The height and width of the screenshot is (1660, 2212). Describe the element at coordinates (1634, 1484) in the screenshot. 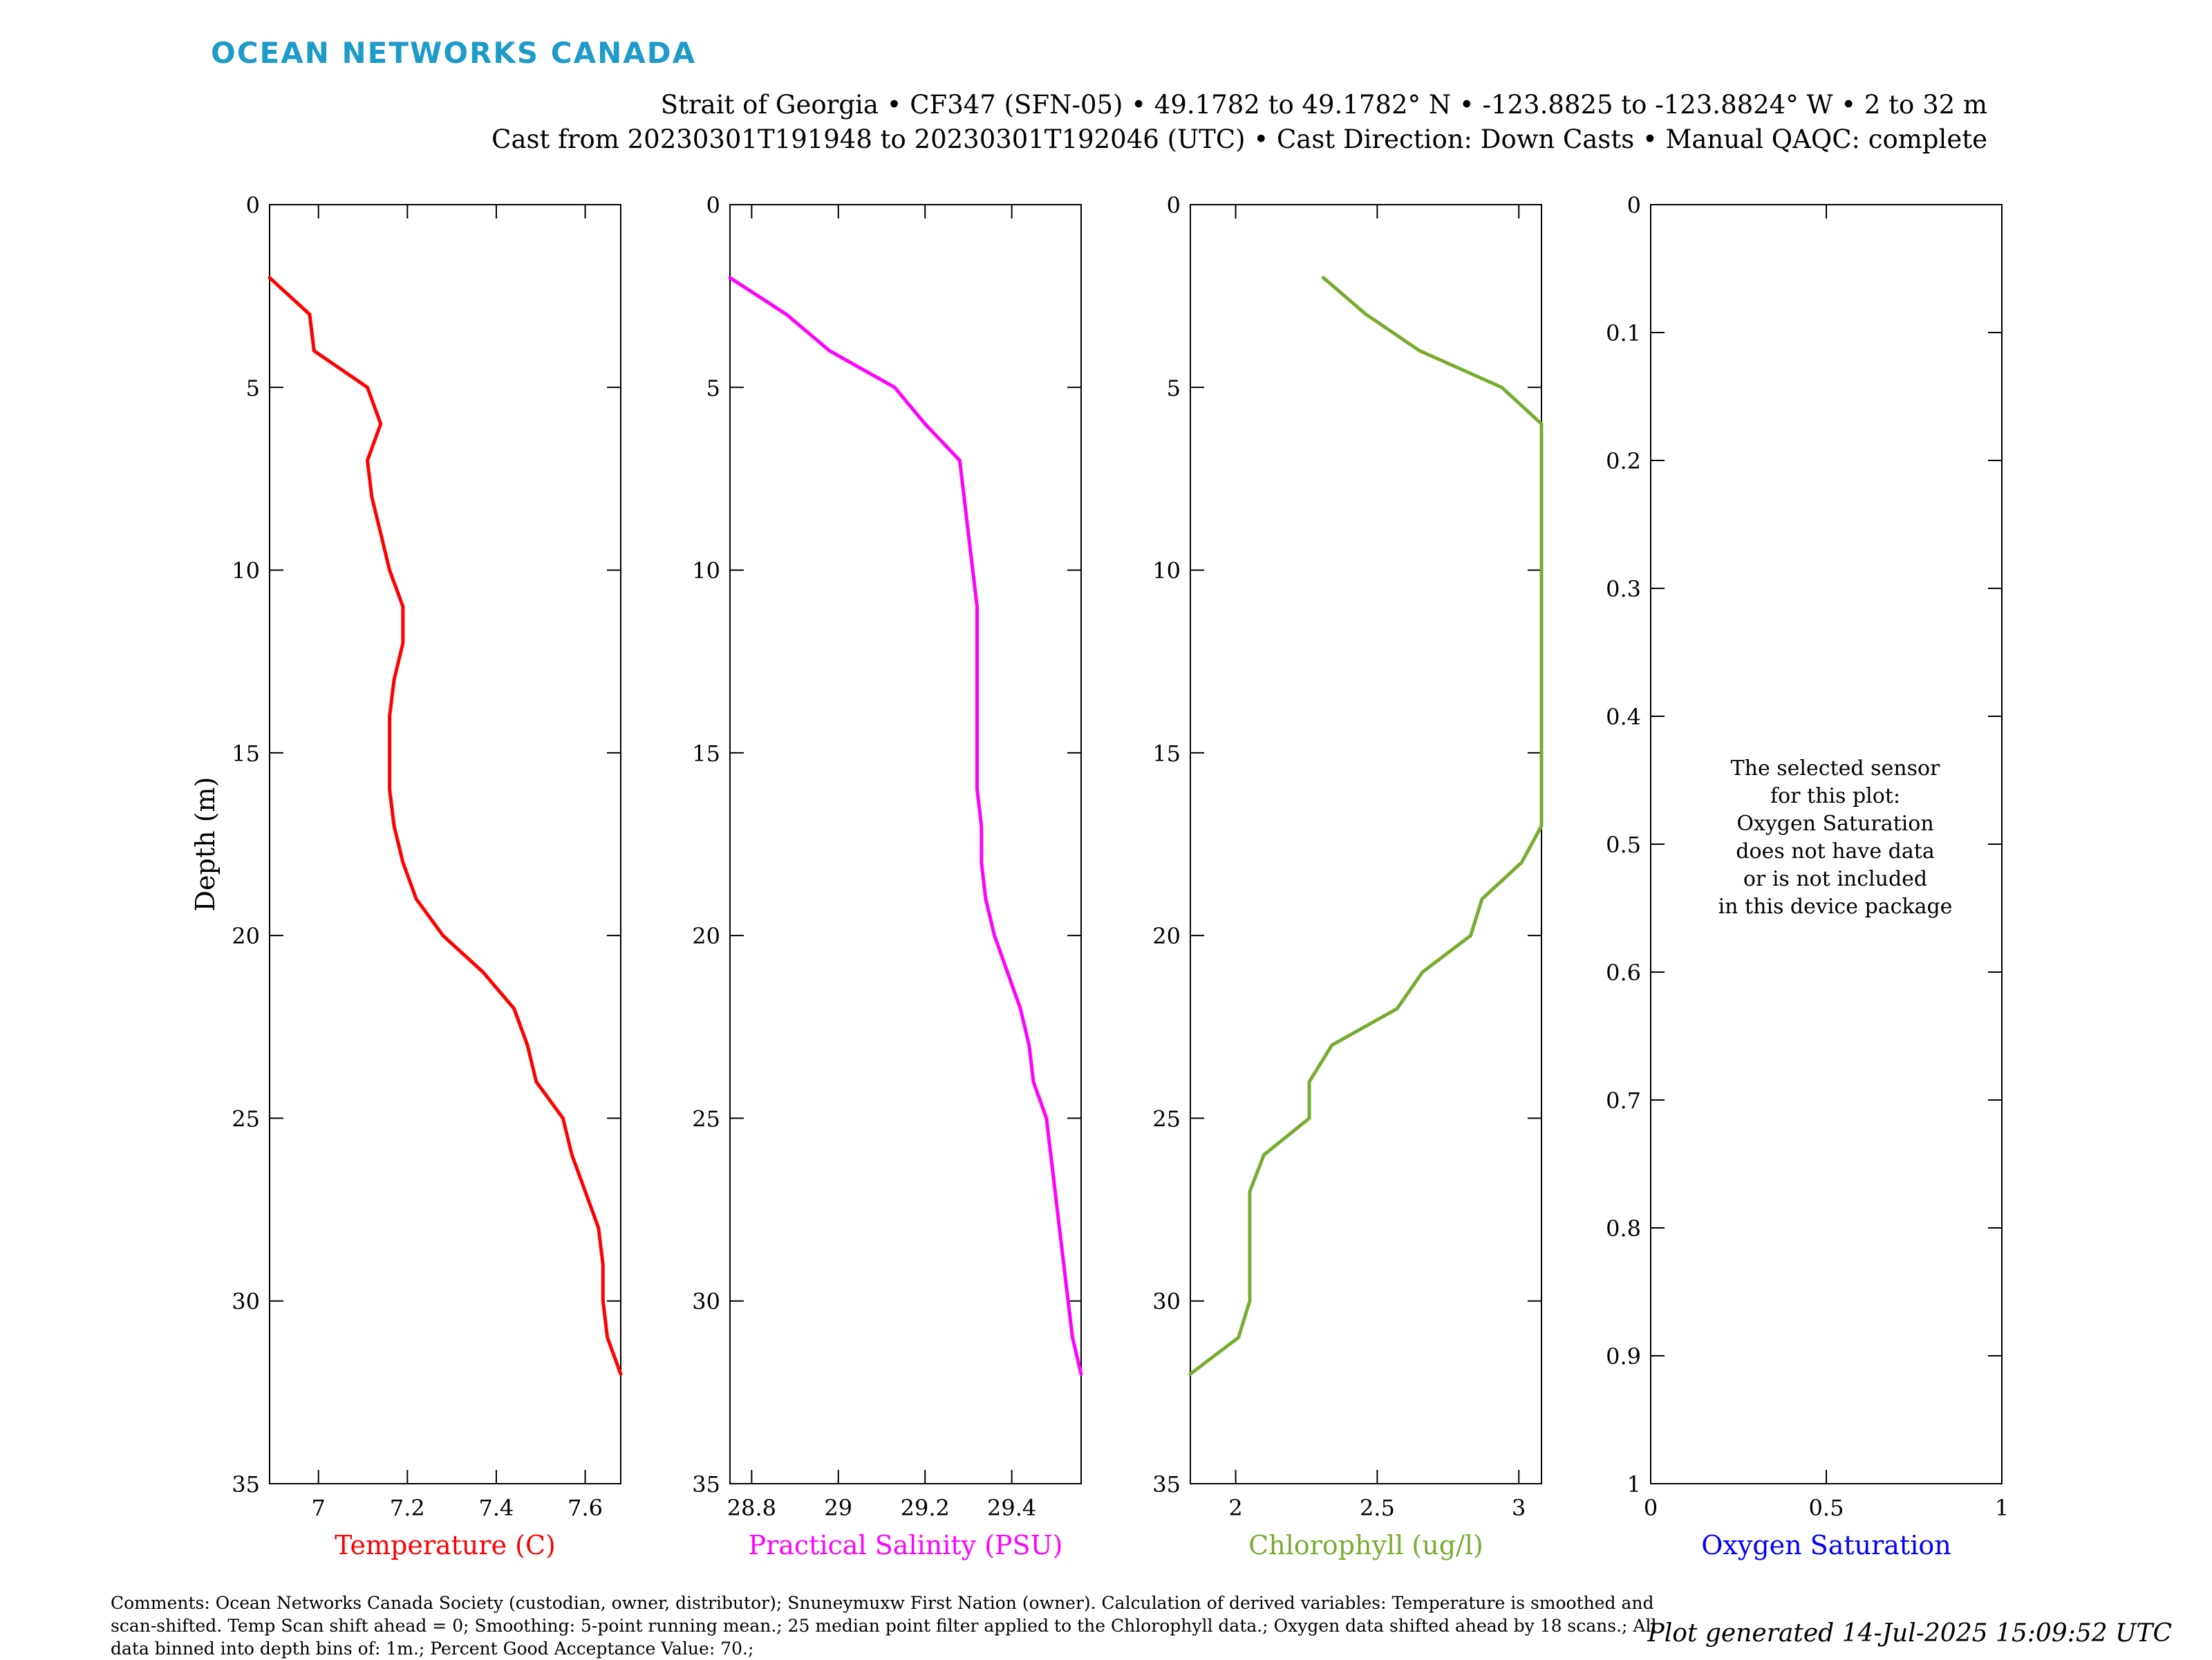

I see `y-tick-label: 1` at that location.